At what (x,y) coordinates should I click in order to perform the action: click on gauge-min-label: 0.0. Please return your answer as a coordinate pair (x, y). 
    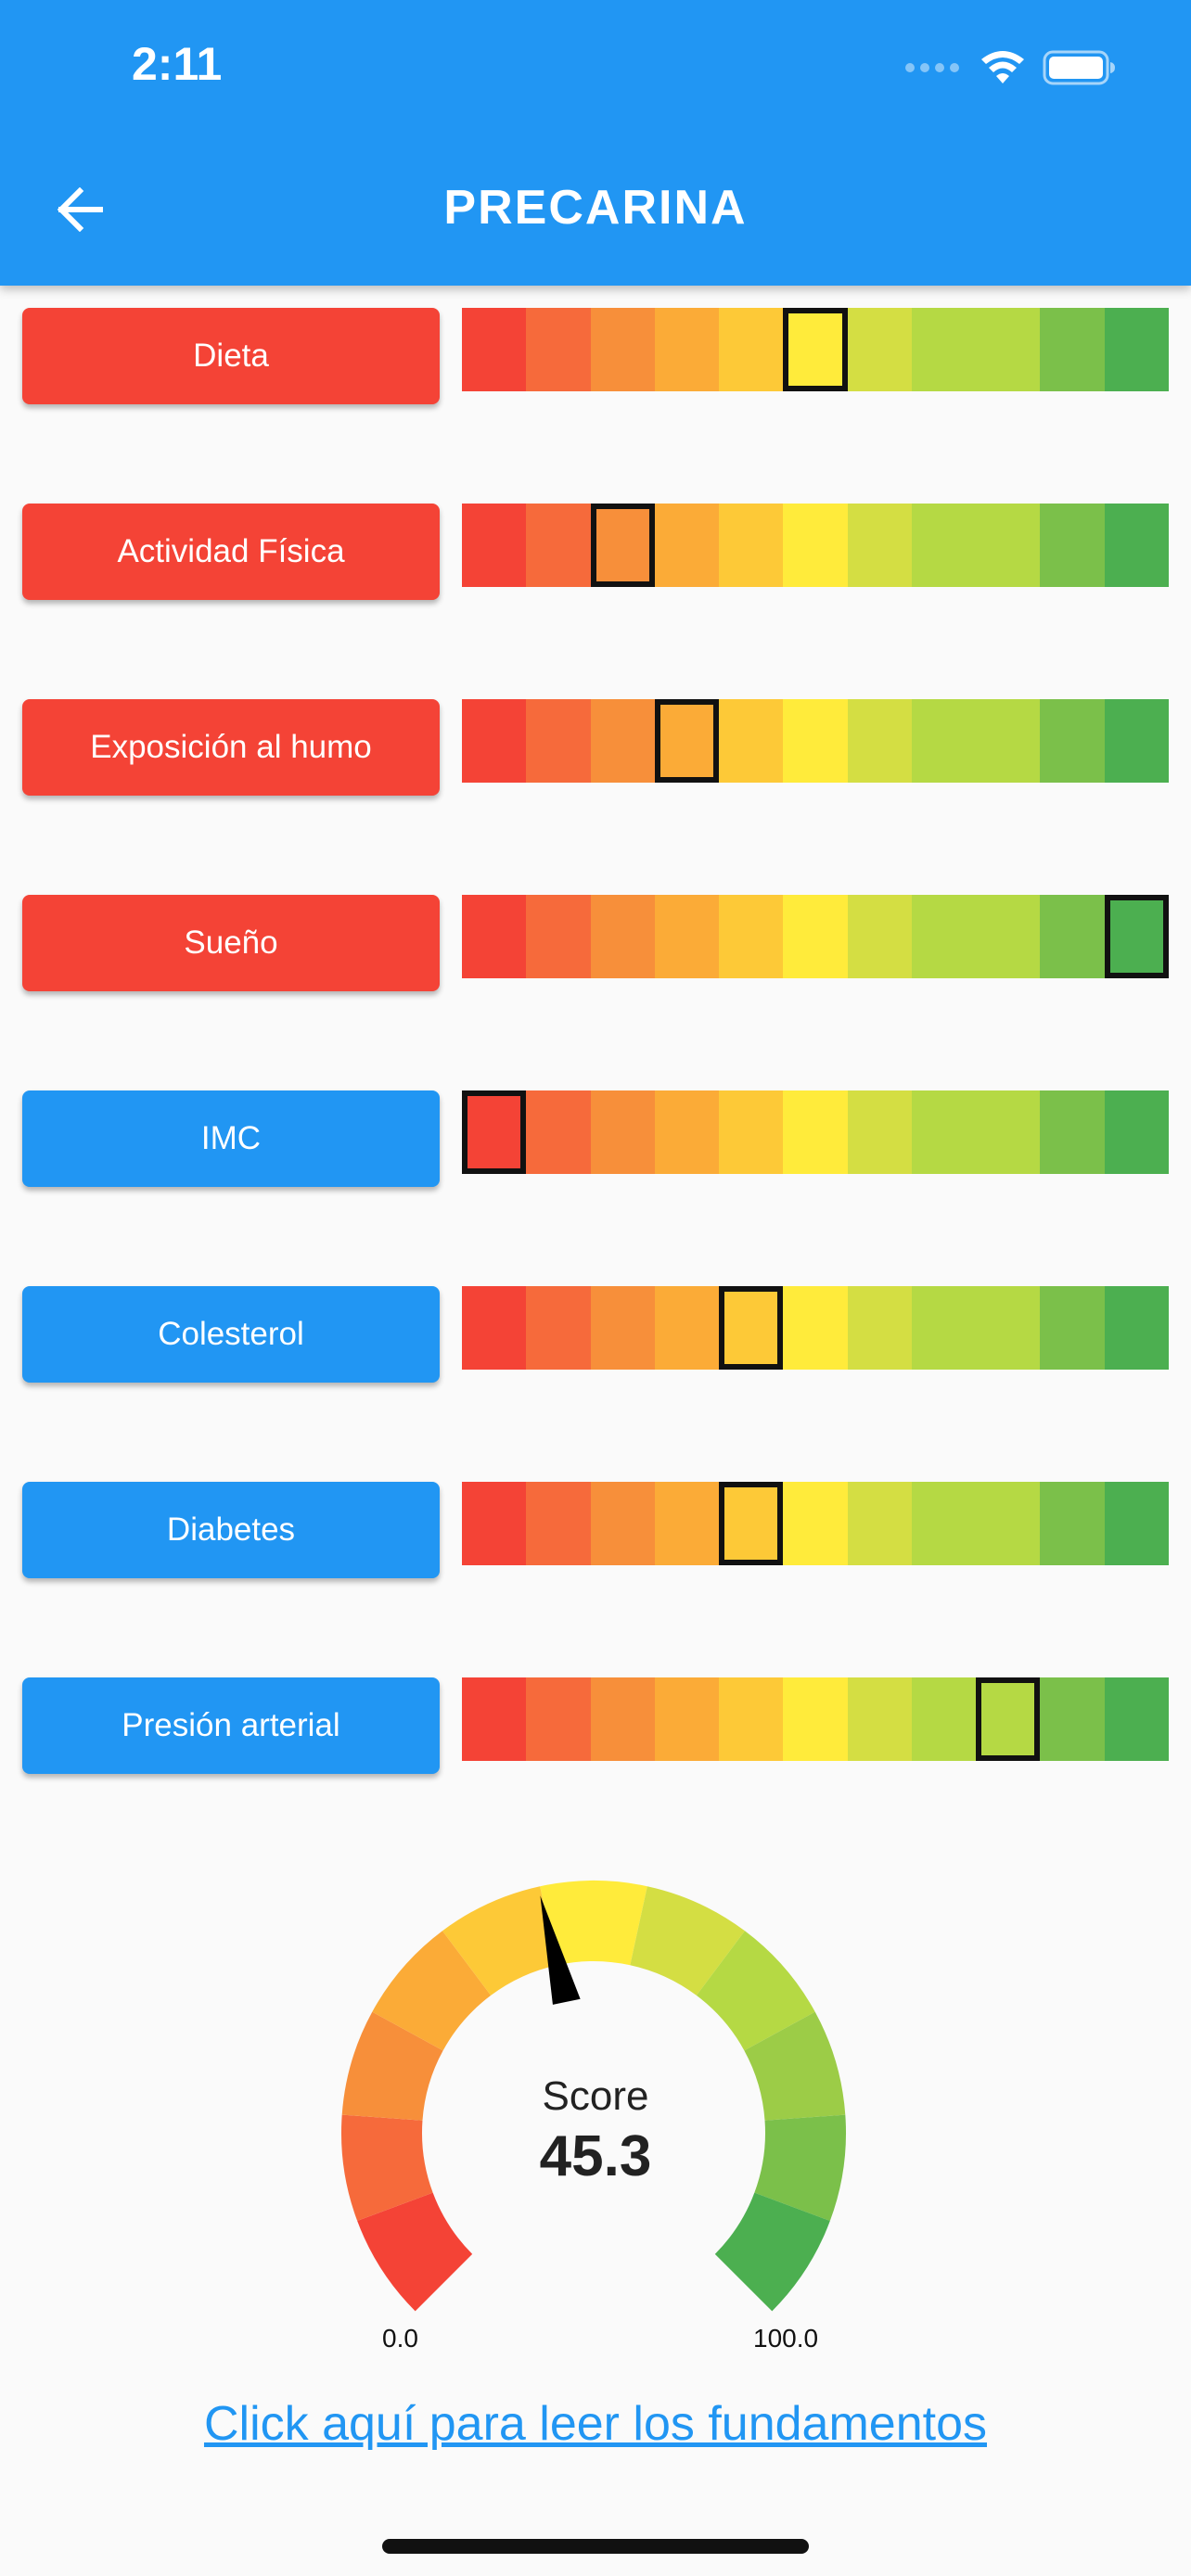
    Looking at the image, I should click on (400, 2339).